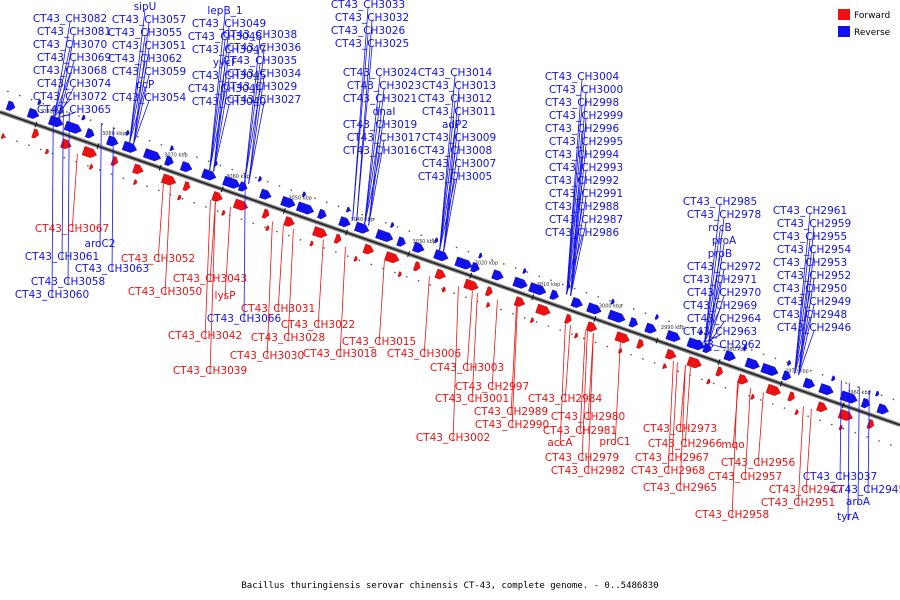  What do you see at coordinates (68, 282) in the screenshot?
I see `reverse-label: CT43_CH3058` at bounding box center [68, 282].